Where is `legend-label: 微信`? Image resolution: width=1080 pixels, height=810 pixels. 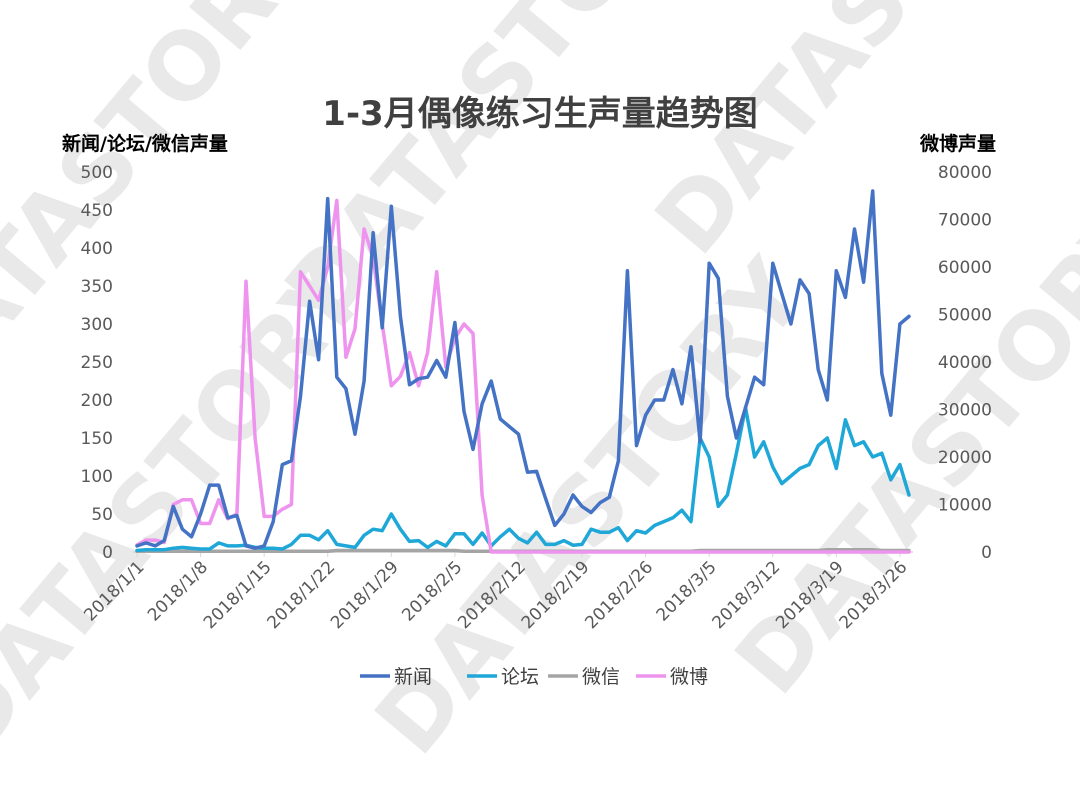
legend-label: 微信 is located at coordinates (601, 677).